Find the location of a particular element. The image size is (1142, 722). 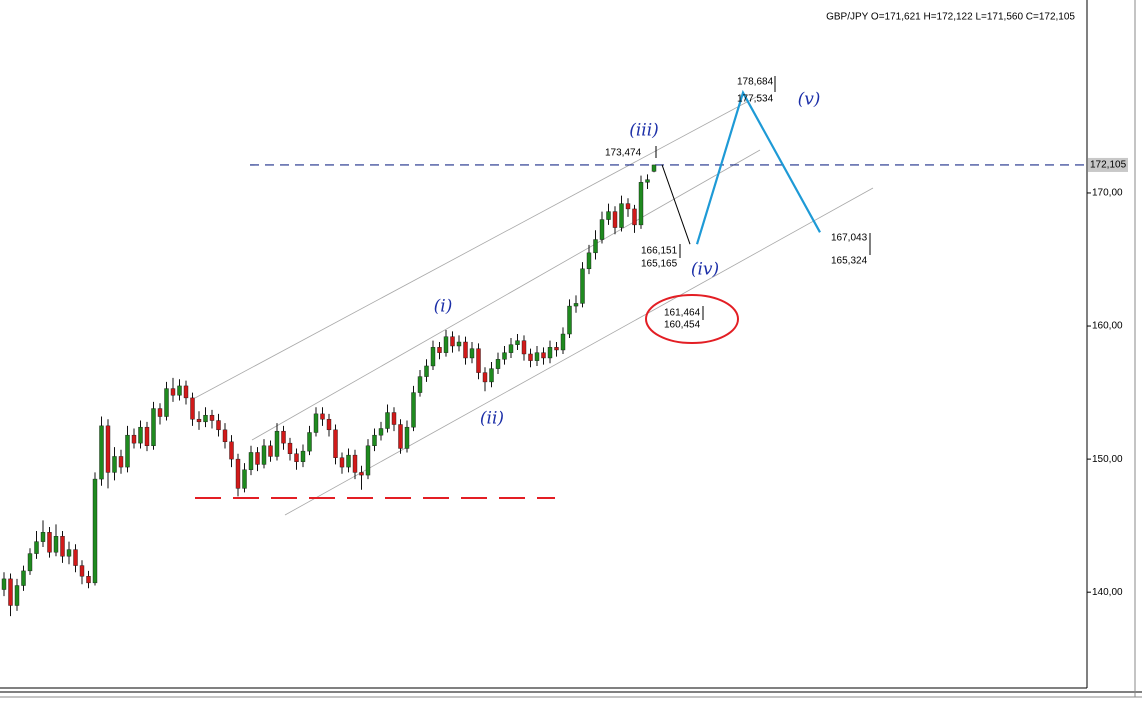

wave-label: (i) is located at coordinates (443, 307).